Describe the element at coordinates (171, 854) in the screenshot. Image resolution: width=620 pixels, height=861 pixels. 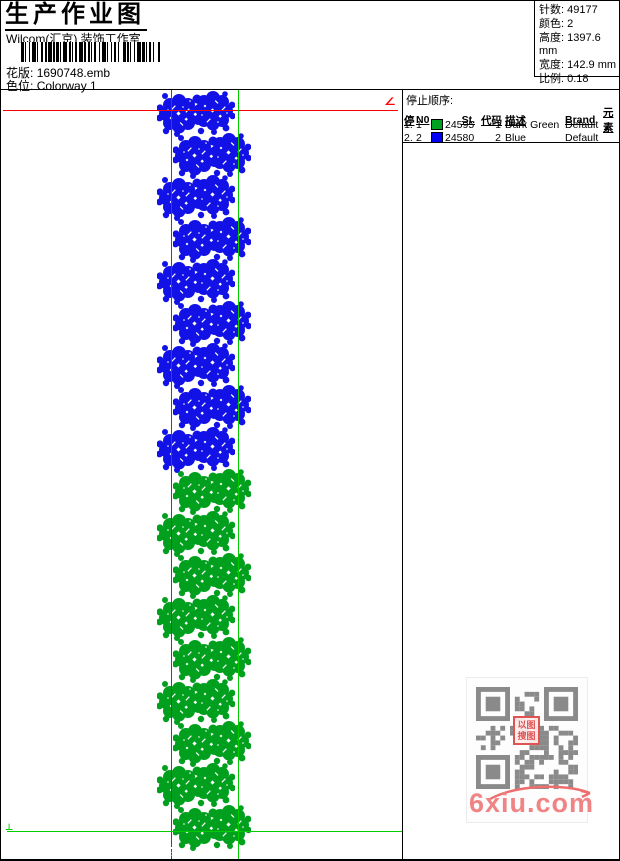
I see `center-guideline-dashed-end` at that location.